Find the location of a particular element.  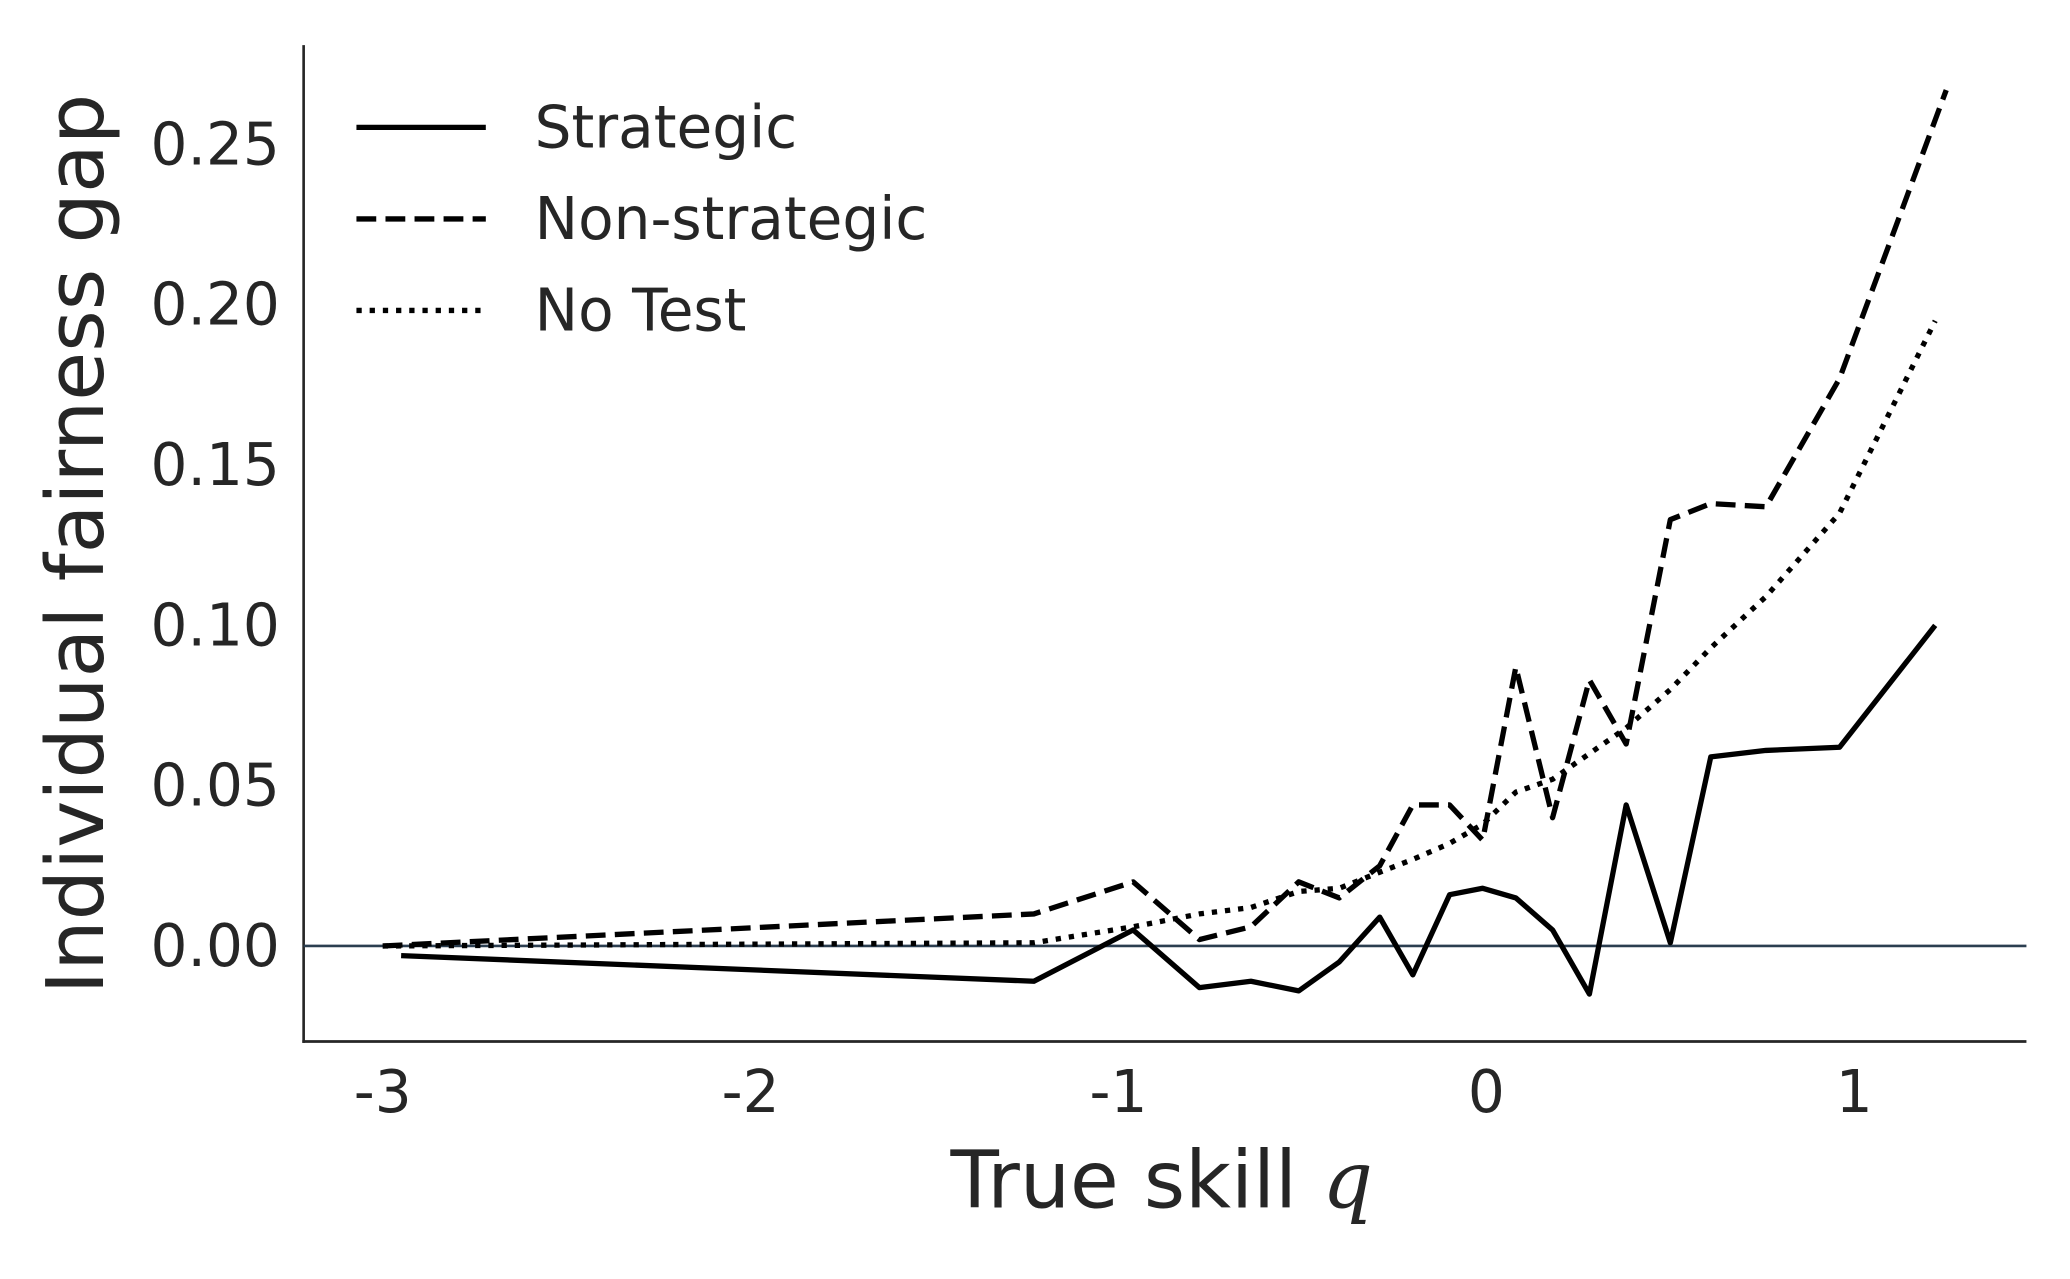

y-tick-label: 0.15 is located at coordinates (215, 465).